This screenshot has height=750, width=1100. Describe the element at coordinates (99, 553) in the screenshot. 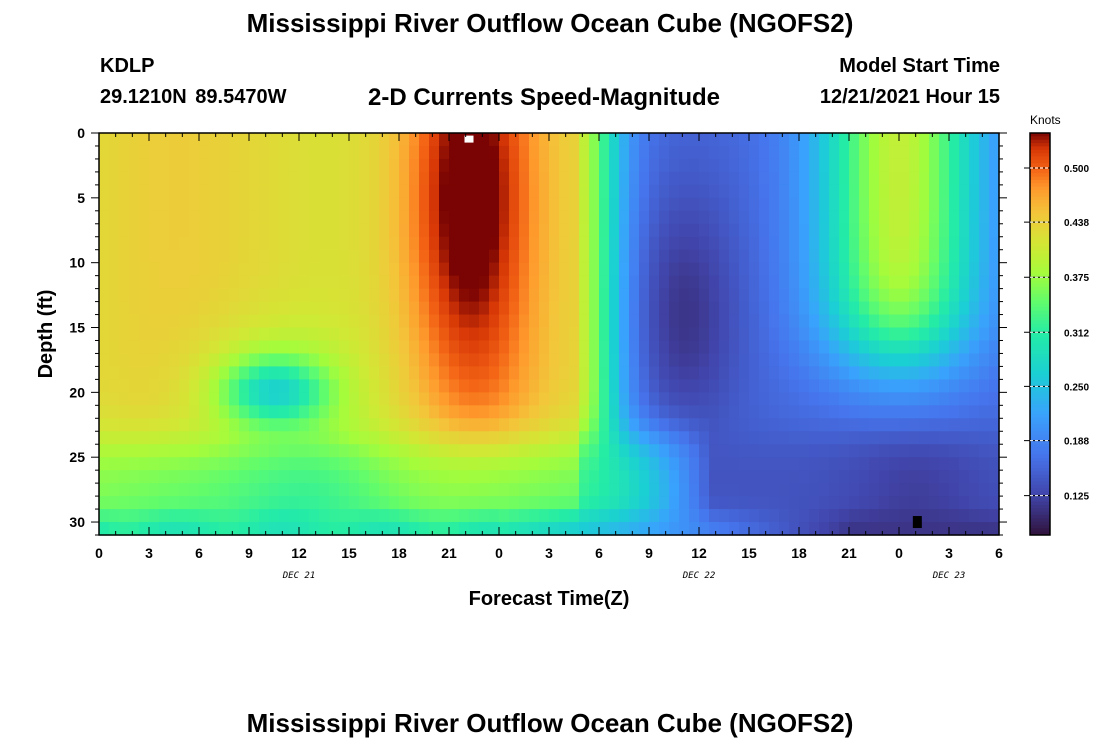

I see `x-tick-label: 0` at that location.